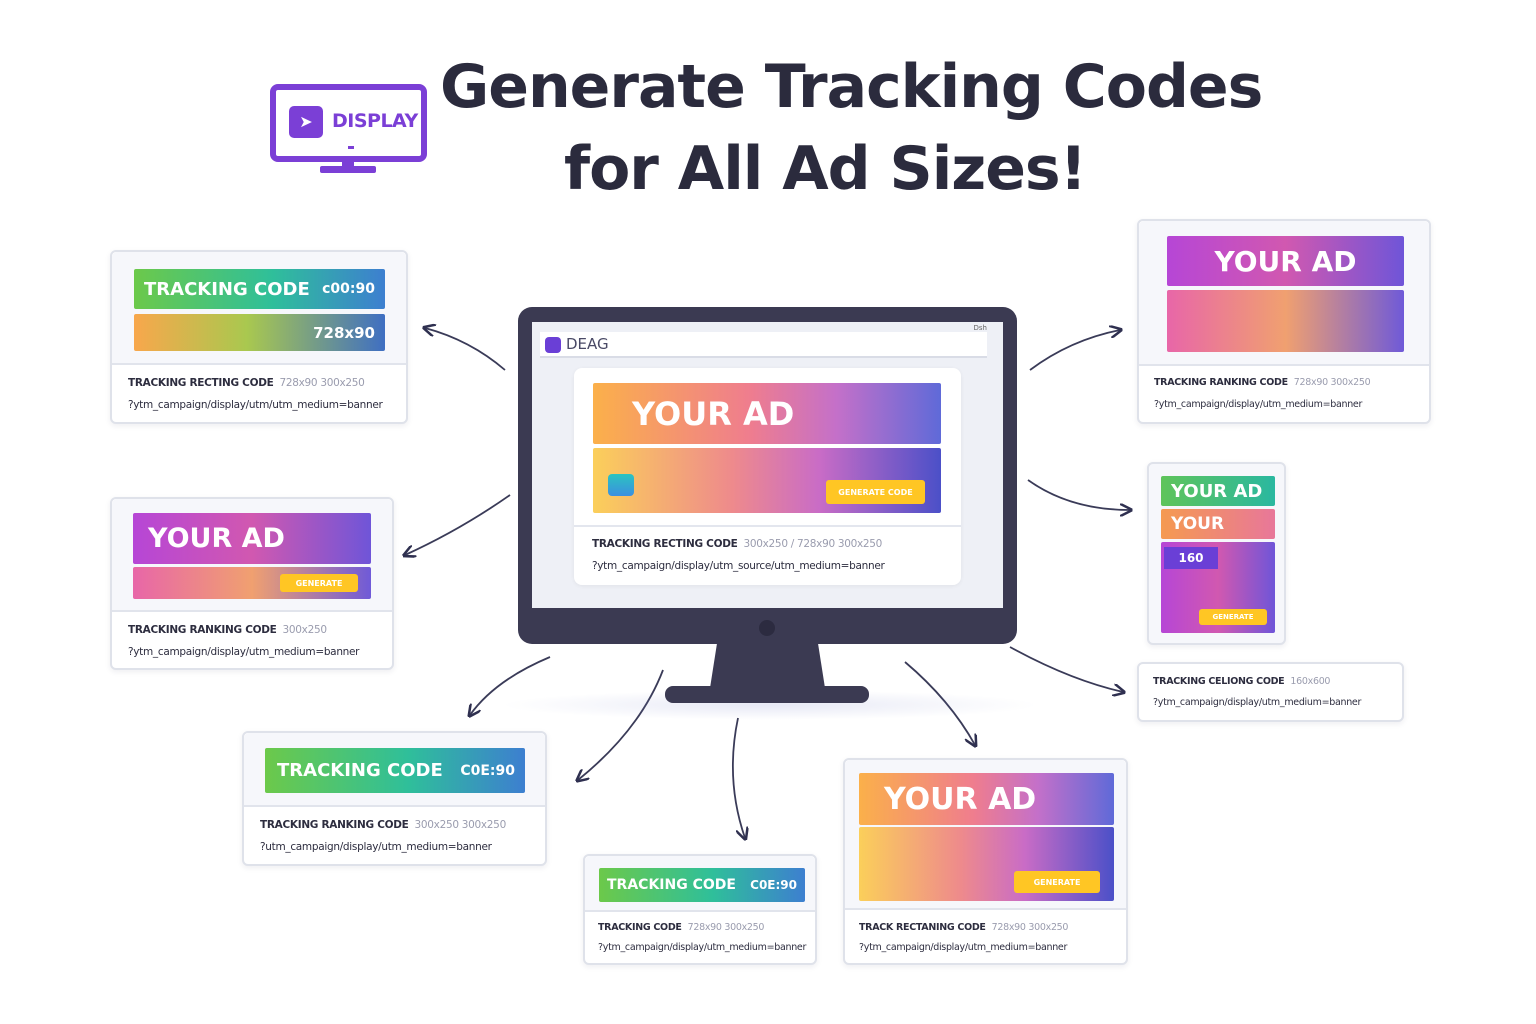 This screenshot has height=1024, width=1536. What do you see at coordinates (553, 345) in the screenshot?
I see `brand-icon` at bounding box center [553, 345].